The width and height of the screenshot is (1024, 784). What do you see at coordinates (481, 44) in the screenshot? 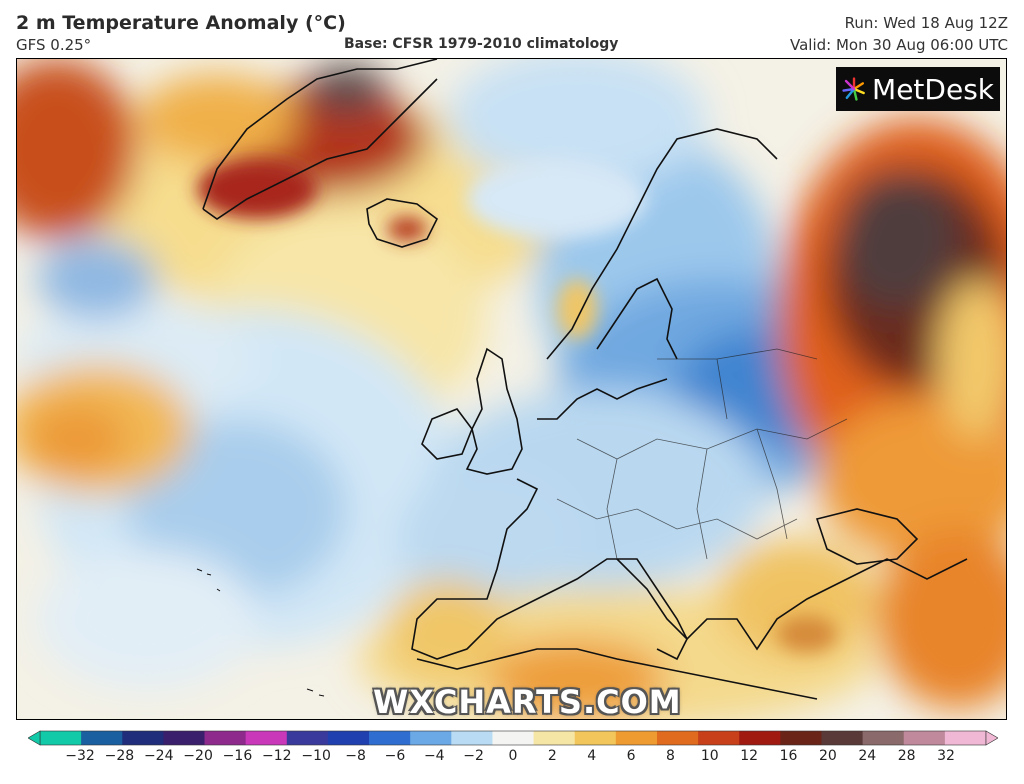
I see `climatology-base-label: Base: CFSR 1979-2010 climatology` at bounding box center [481, 44].